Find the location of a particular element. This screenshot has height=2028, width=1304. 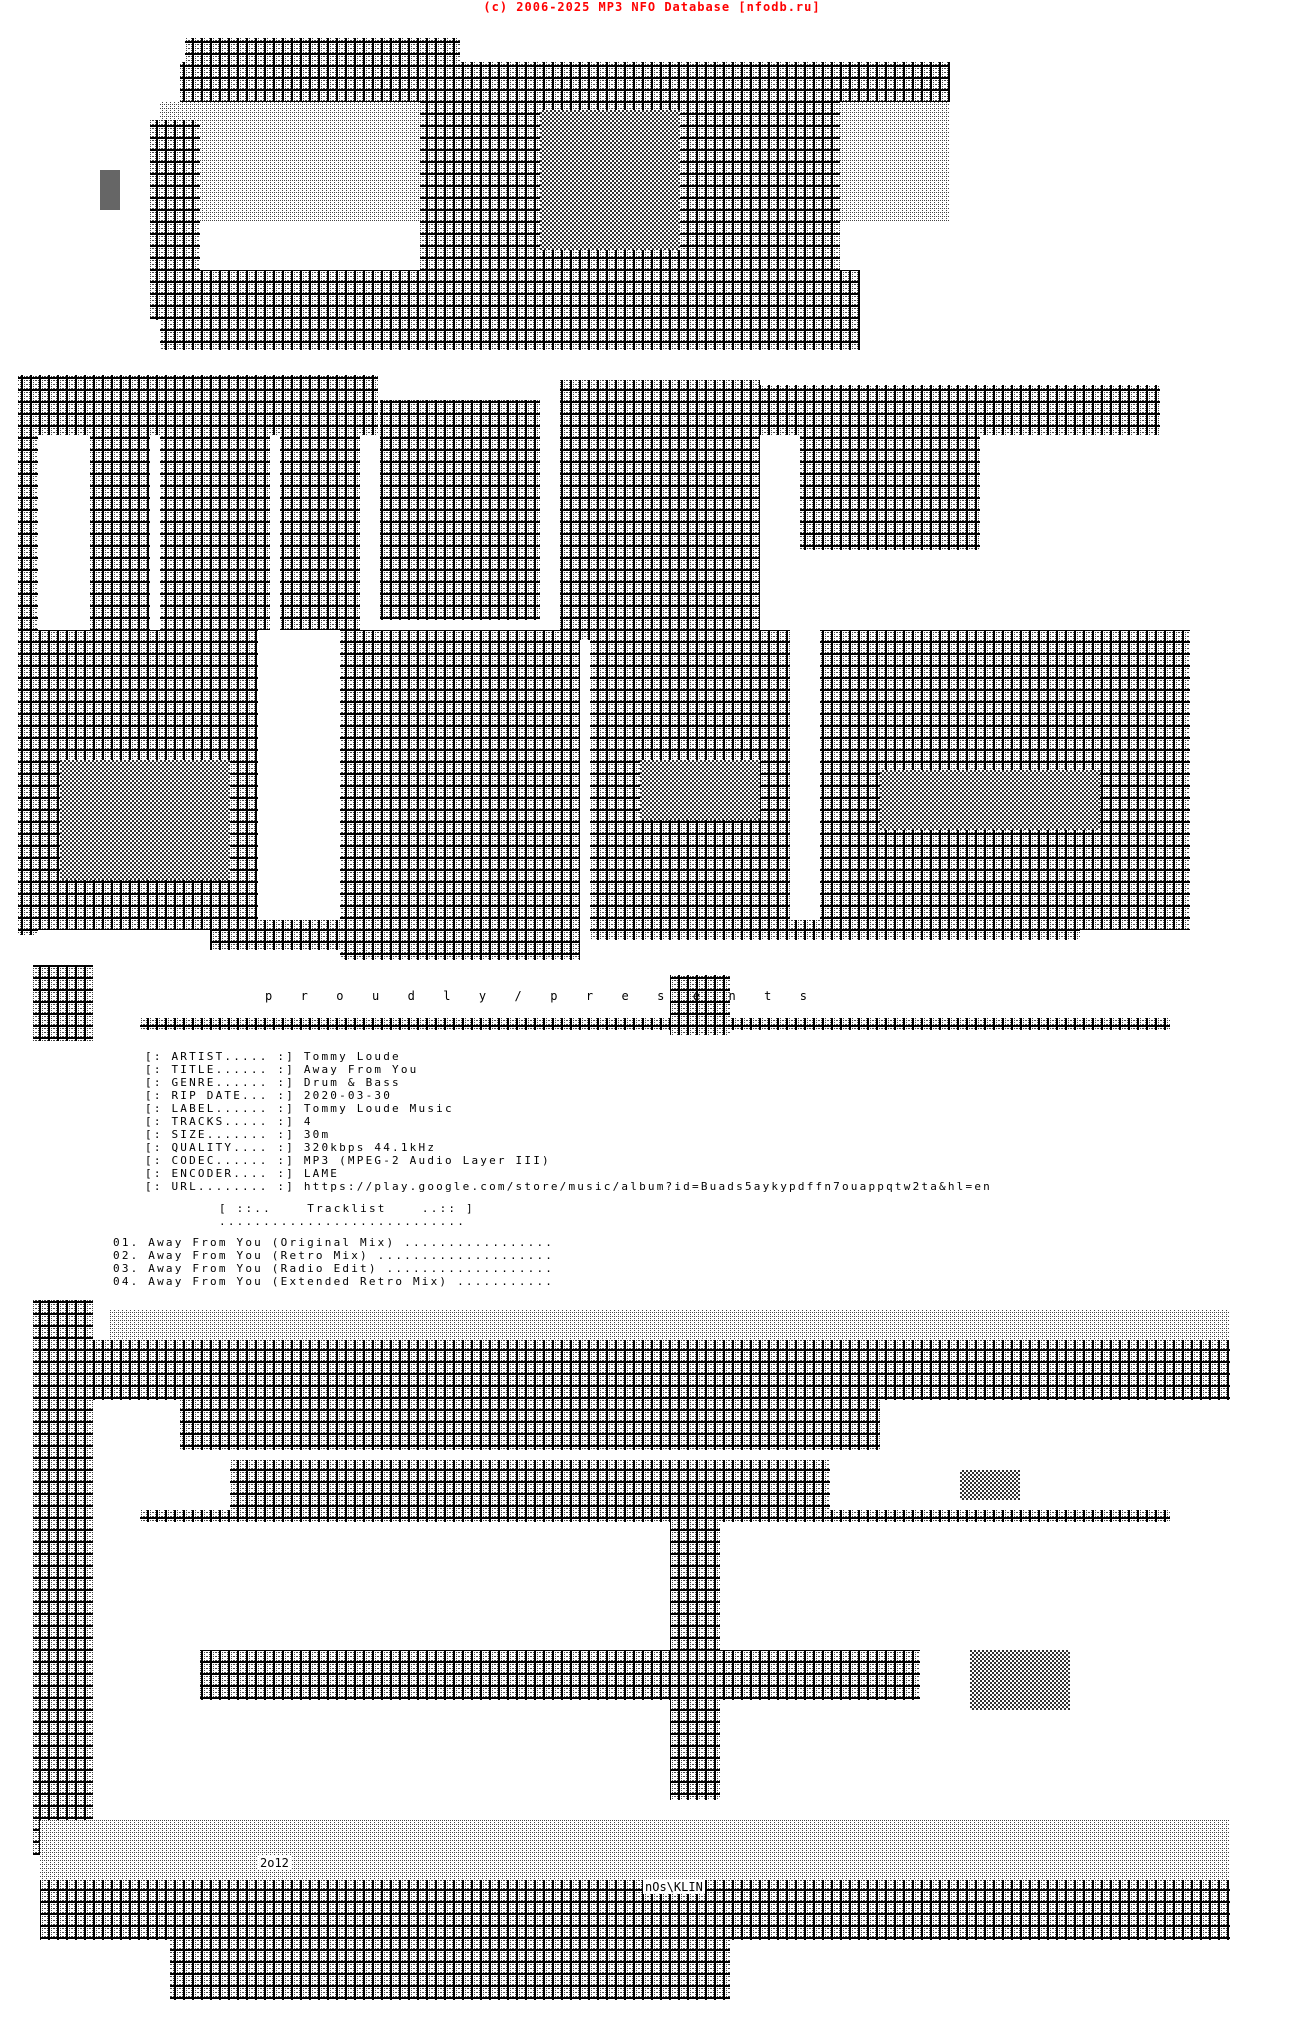

info-tracks: [: TRACKS..... :] 4 is located at coordinates (568, 1121).